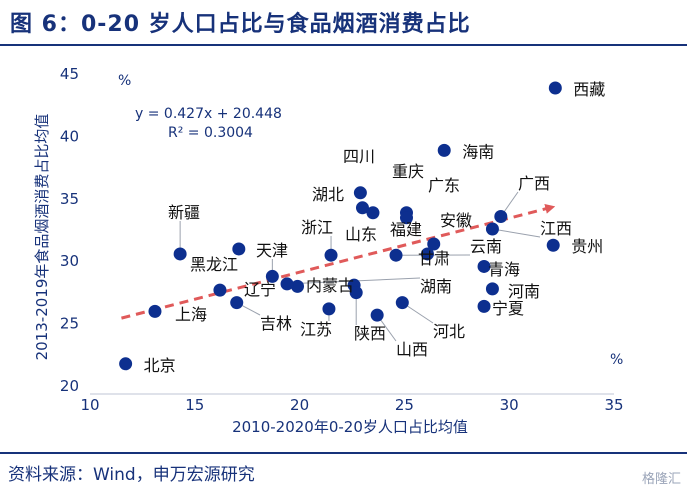  What do you see at coordinates (486, 246) in the screenshot?
I see `point-label: 云南` at bounding box center [486, 246].